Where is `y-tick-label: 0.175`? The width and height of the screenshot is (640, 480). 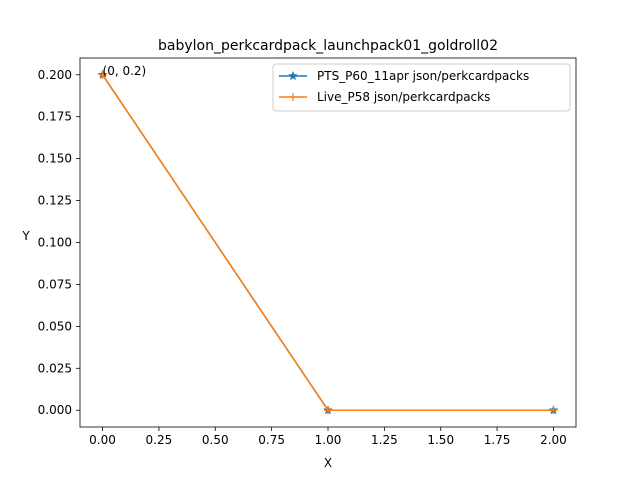
y-tick-label: 0.175 is located at coordinates (55, 117).